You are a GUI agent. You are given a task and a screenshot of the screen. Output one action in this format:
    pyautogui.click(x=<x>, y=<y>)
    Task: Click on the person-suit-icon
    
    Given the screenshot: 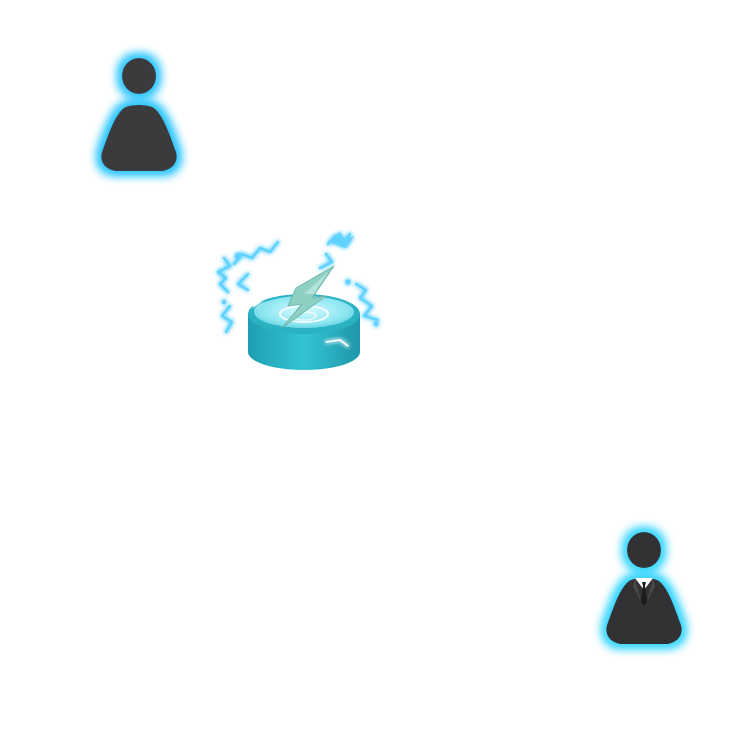 What is the action you would take?
    pyautogui.click(x=644, y=588)
    